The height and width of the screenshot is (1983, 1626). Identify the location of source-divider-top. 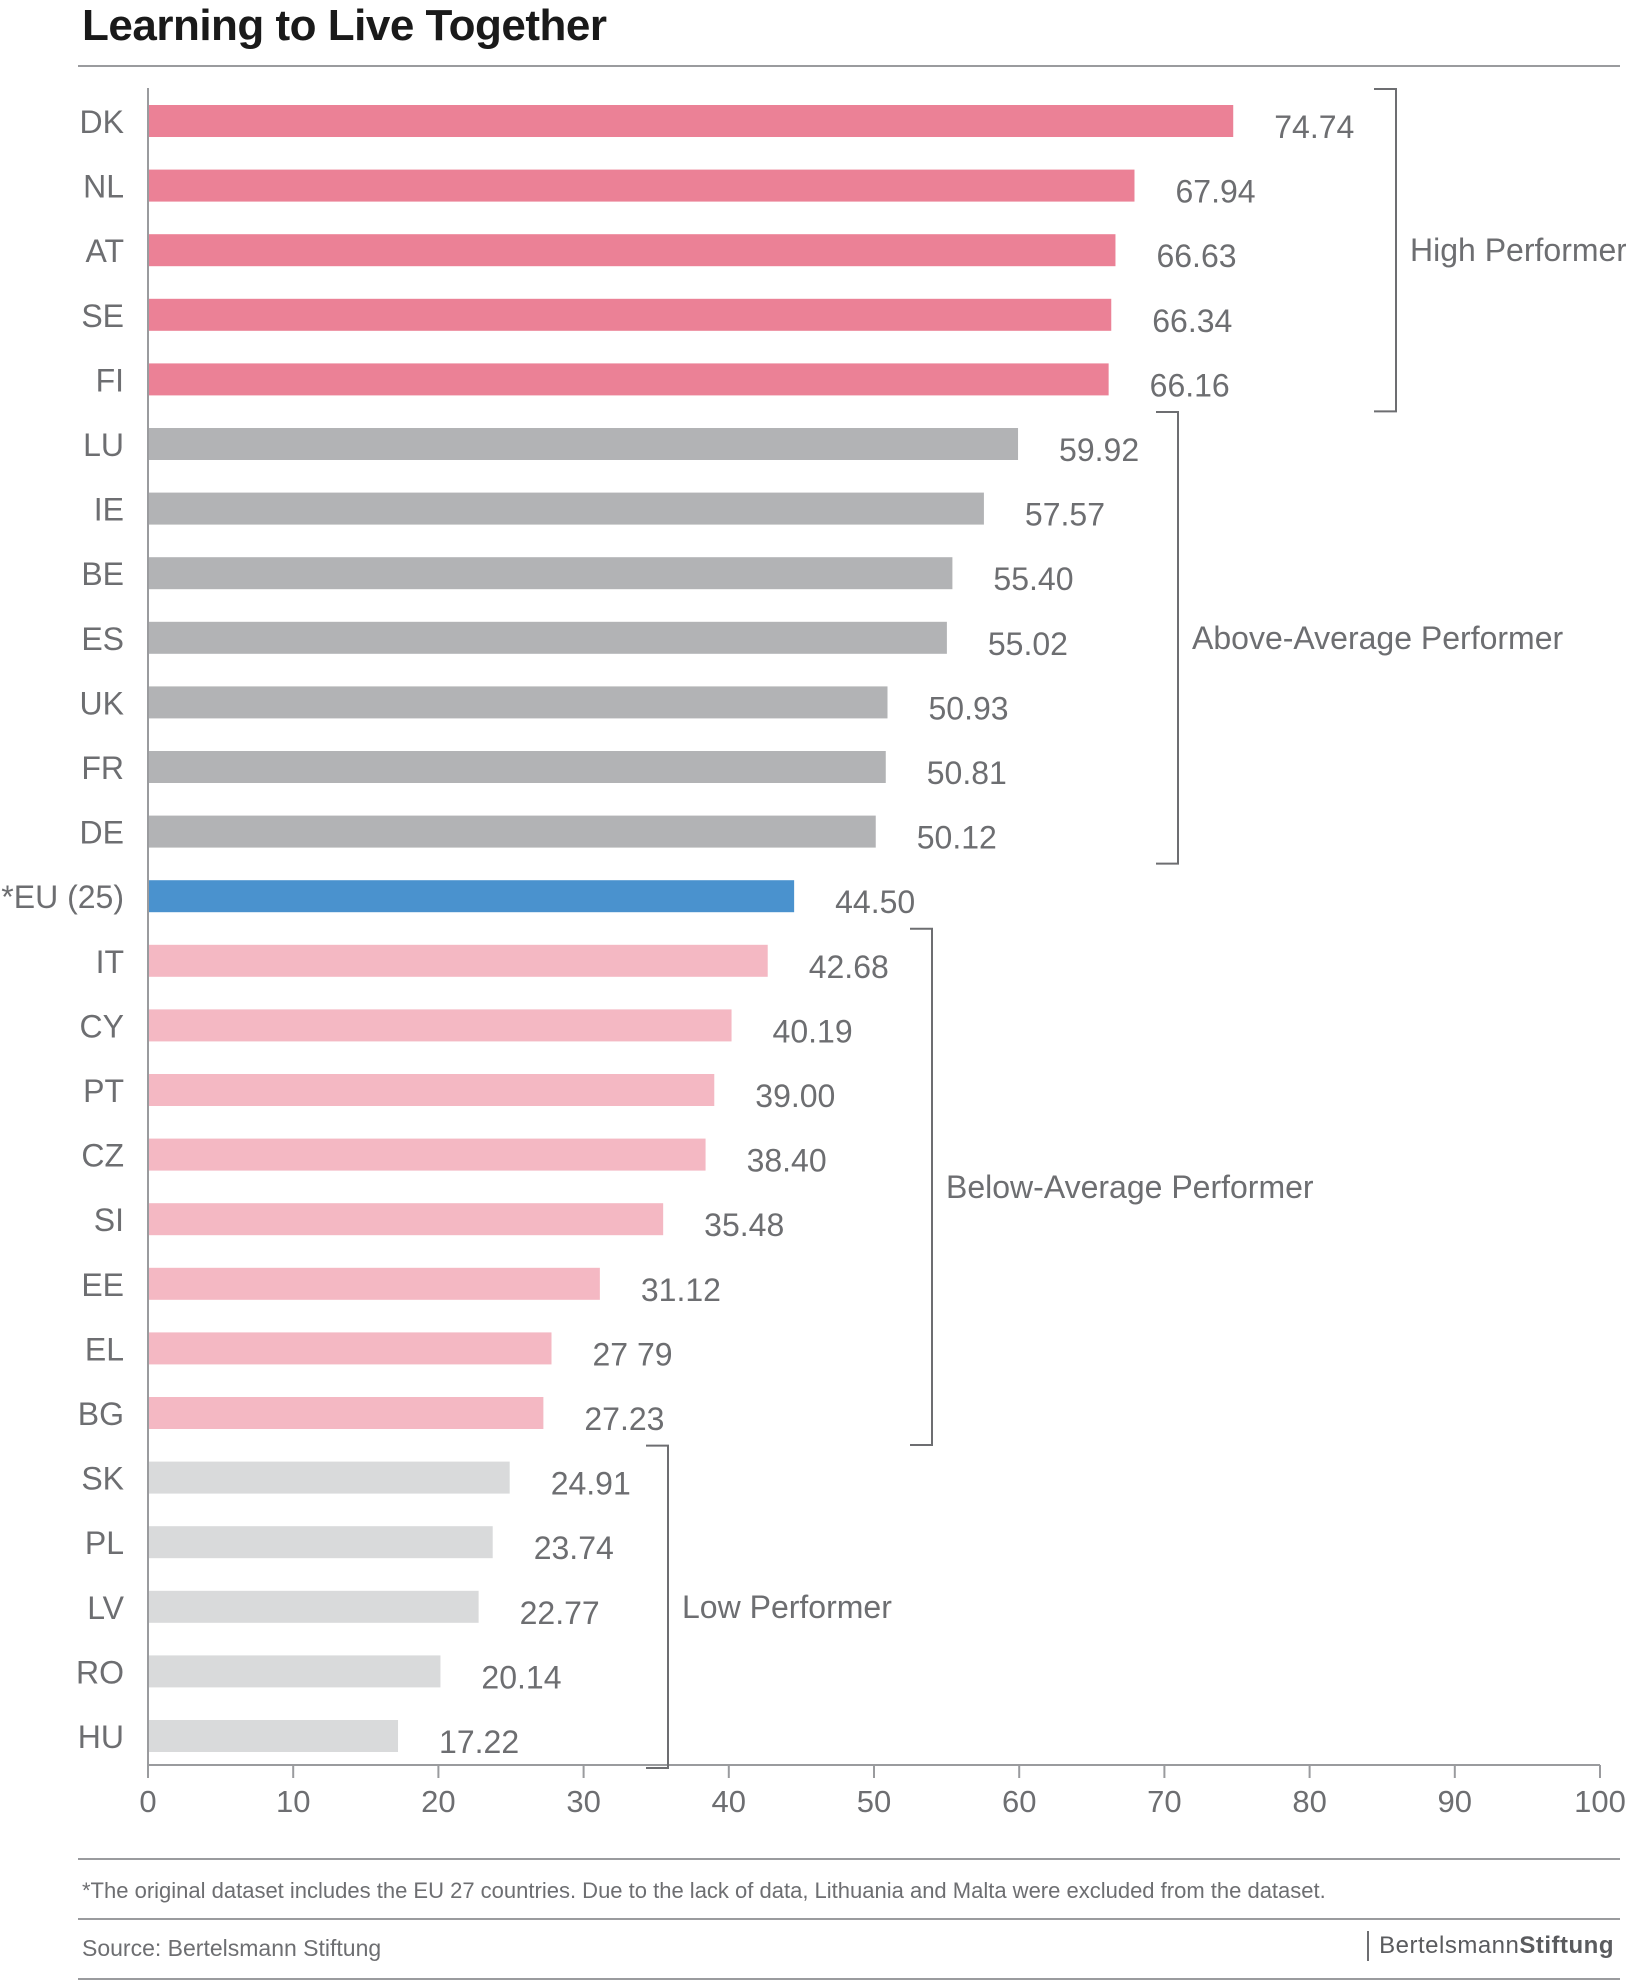
(849, 1919).